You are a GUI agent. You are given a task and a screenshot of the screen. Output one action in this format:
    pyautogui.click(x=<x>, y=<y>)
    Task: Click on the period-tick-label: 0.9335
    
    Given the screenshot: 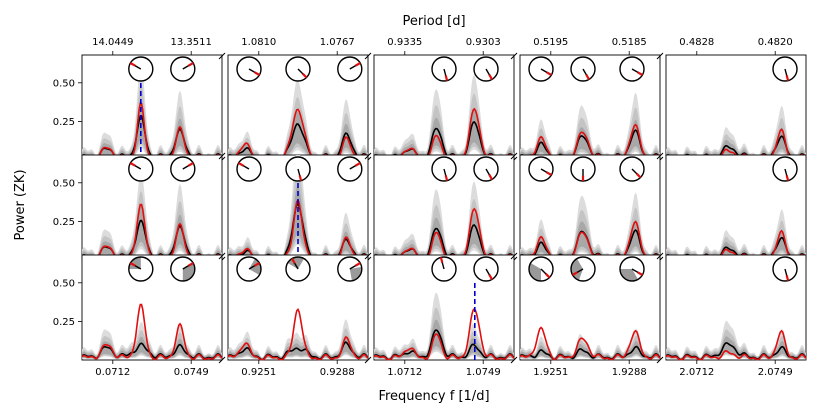 What is the action you would take?
    pyautogui.click(x=404, y=42)
    